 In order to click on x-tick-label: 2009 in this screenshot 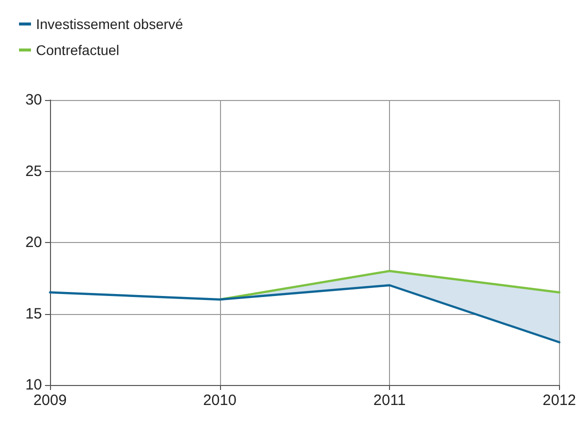, I will do `click(50, 400)`.